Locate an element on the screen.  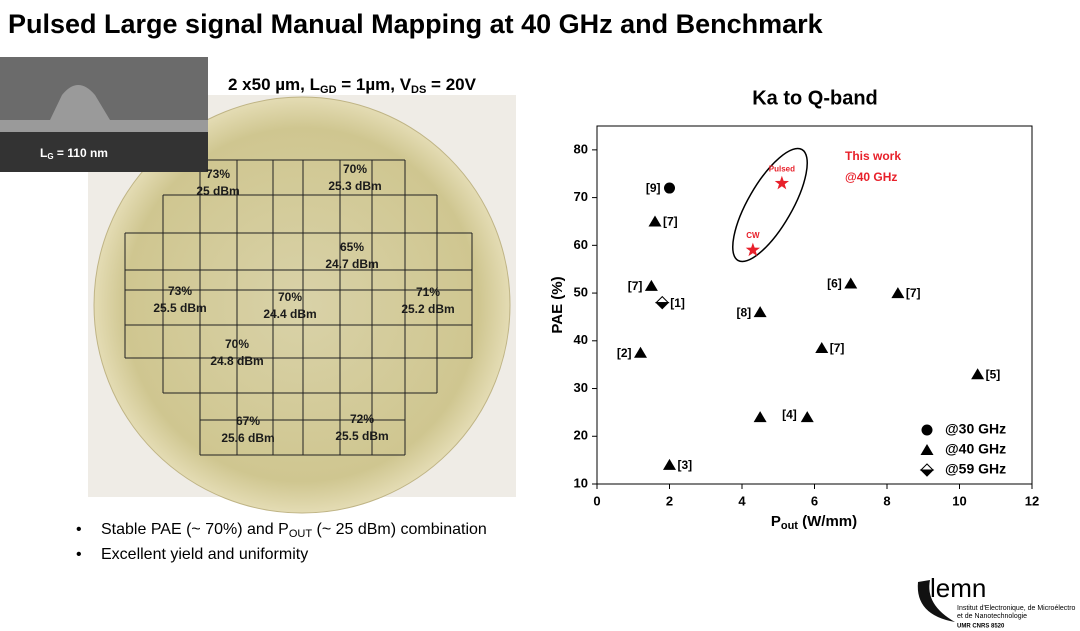
bullet-2: • Excellent yield and uniformity is located at coordinates (192, 554).